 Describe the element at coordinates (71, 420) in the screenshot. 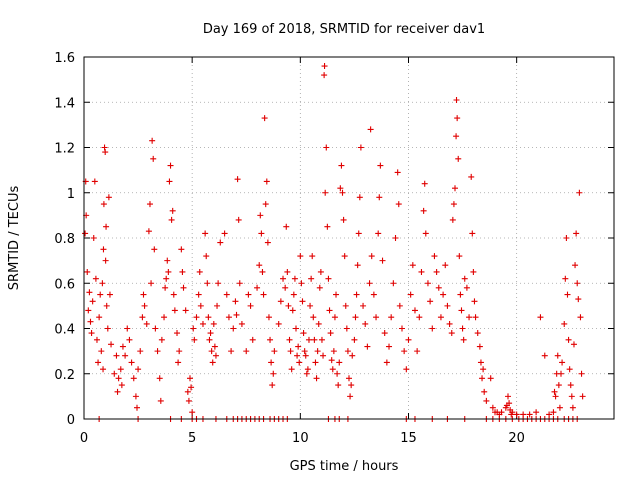

I see `y-tick-label: 0` at that location.